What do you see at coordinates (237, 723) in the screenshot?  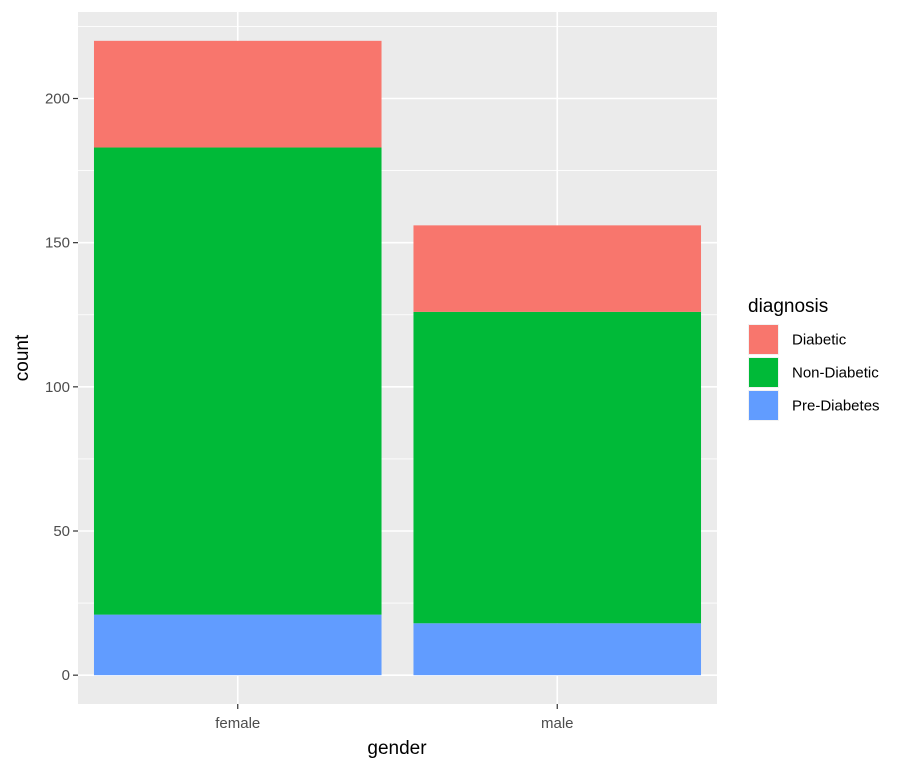 I see `x-tick-label: female` at bounding box center [237, 723].